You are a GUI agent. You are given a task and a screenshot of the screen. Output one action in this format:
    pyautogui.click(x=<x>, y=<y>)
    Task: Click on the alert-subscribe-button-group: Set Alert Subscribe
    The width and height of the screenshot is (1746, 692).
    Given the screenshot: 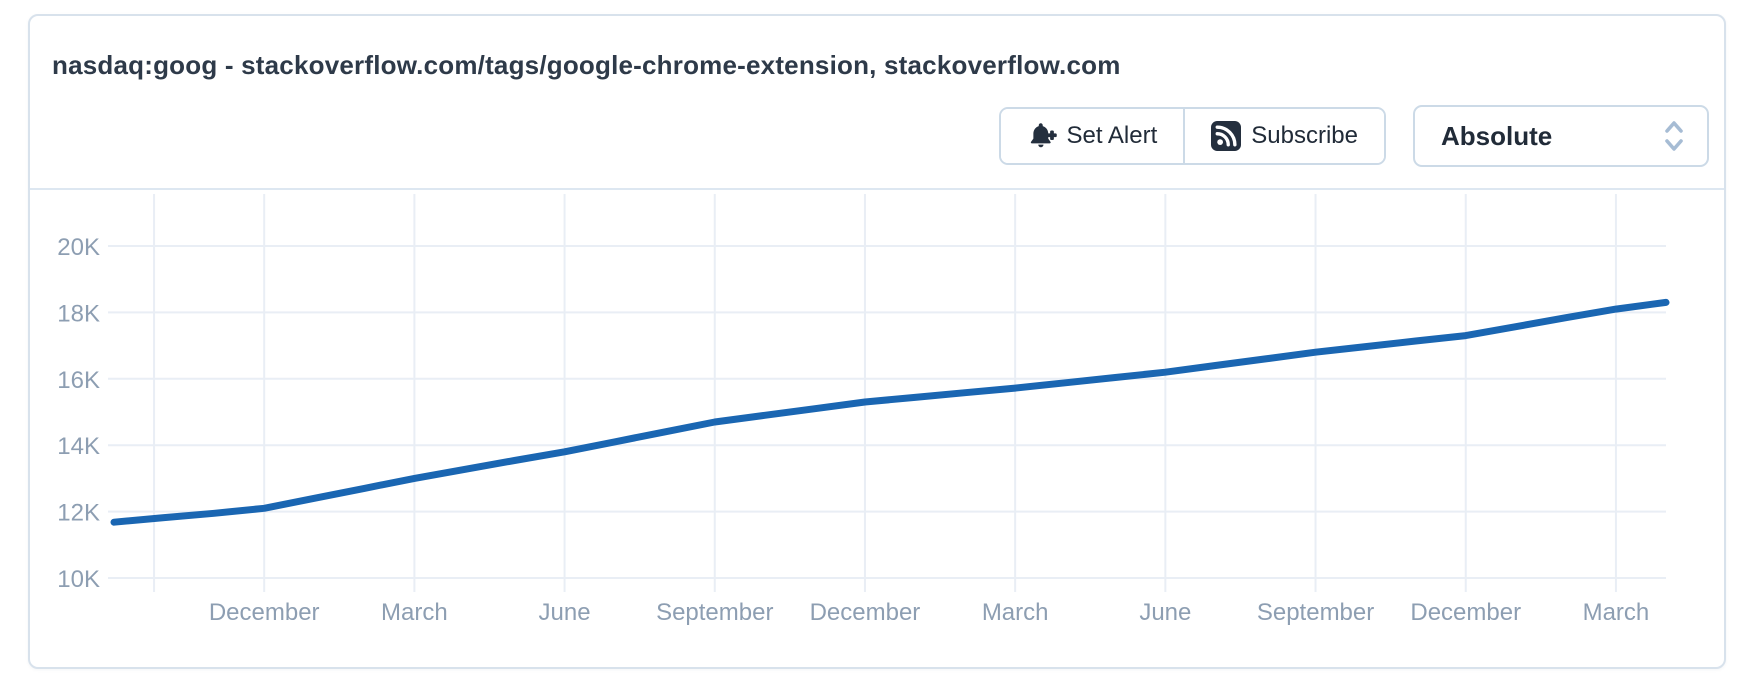 What is the action you would take?
    pyautogui.click(x=1192, y=136)
    